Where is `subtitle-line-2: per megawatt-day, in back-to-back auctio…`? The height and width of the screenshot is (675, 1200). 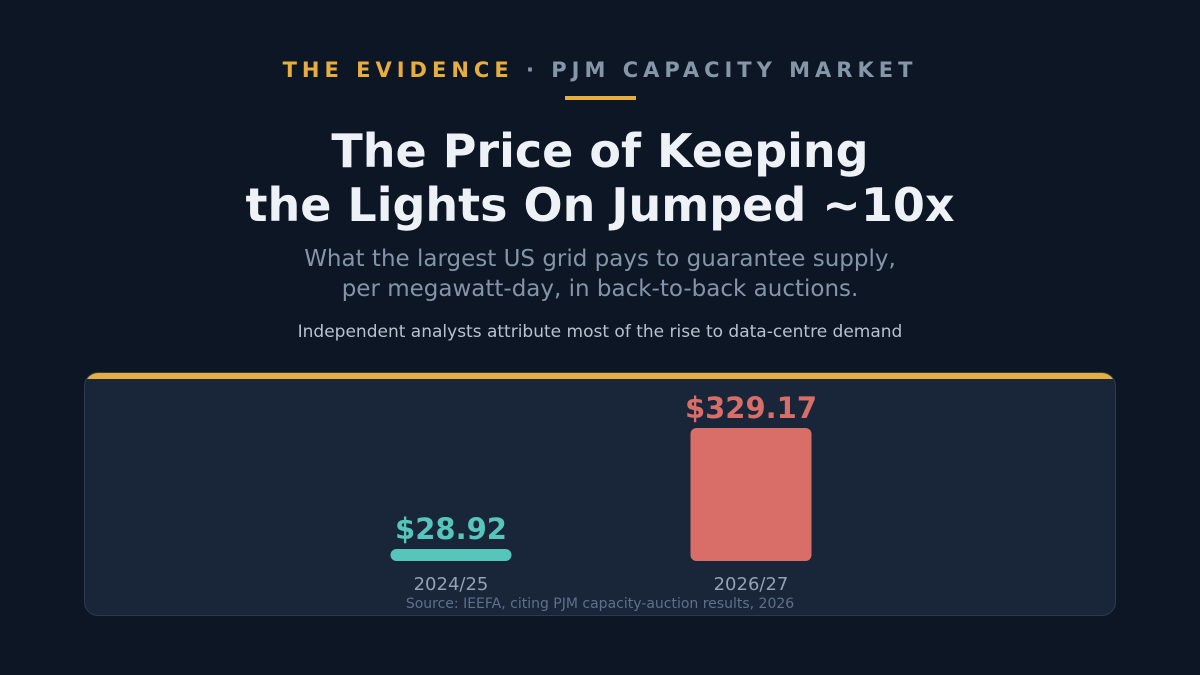
subtitle-line-2: per megawatt-day, in back-to-back auctio… is located at coordinates (600, 289).